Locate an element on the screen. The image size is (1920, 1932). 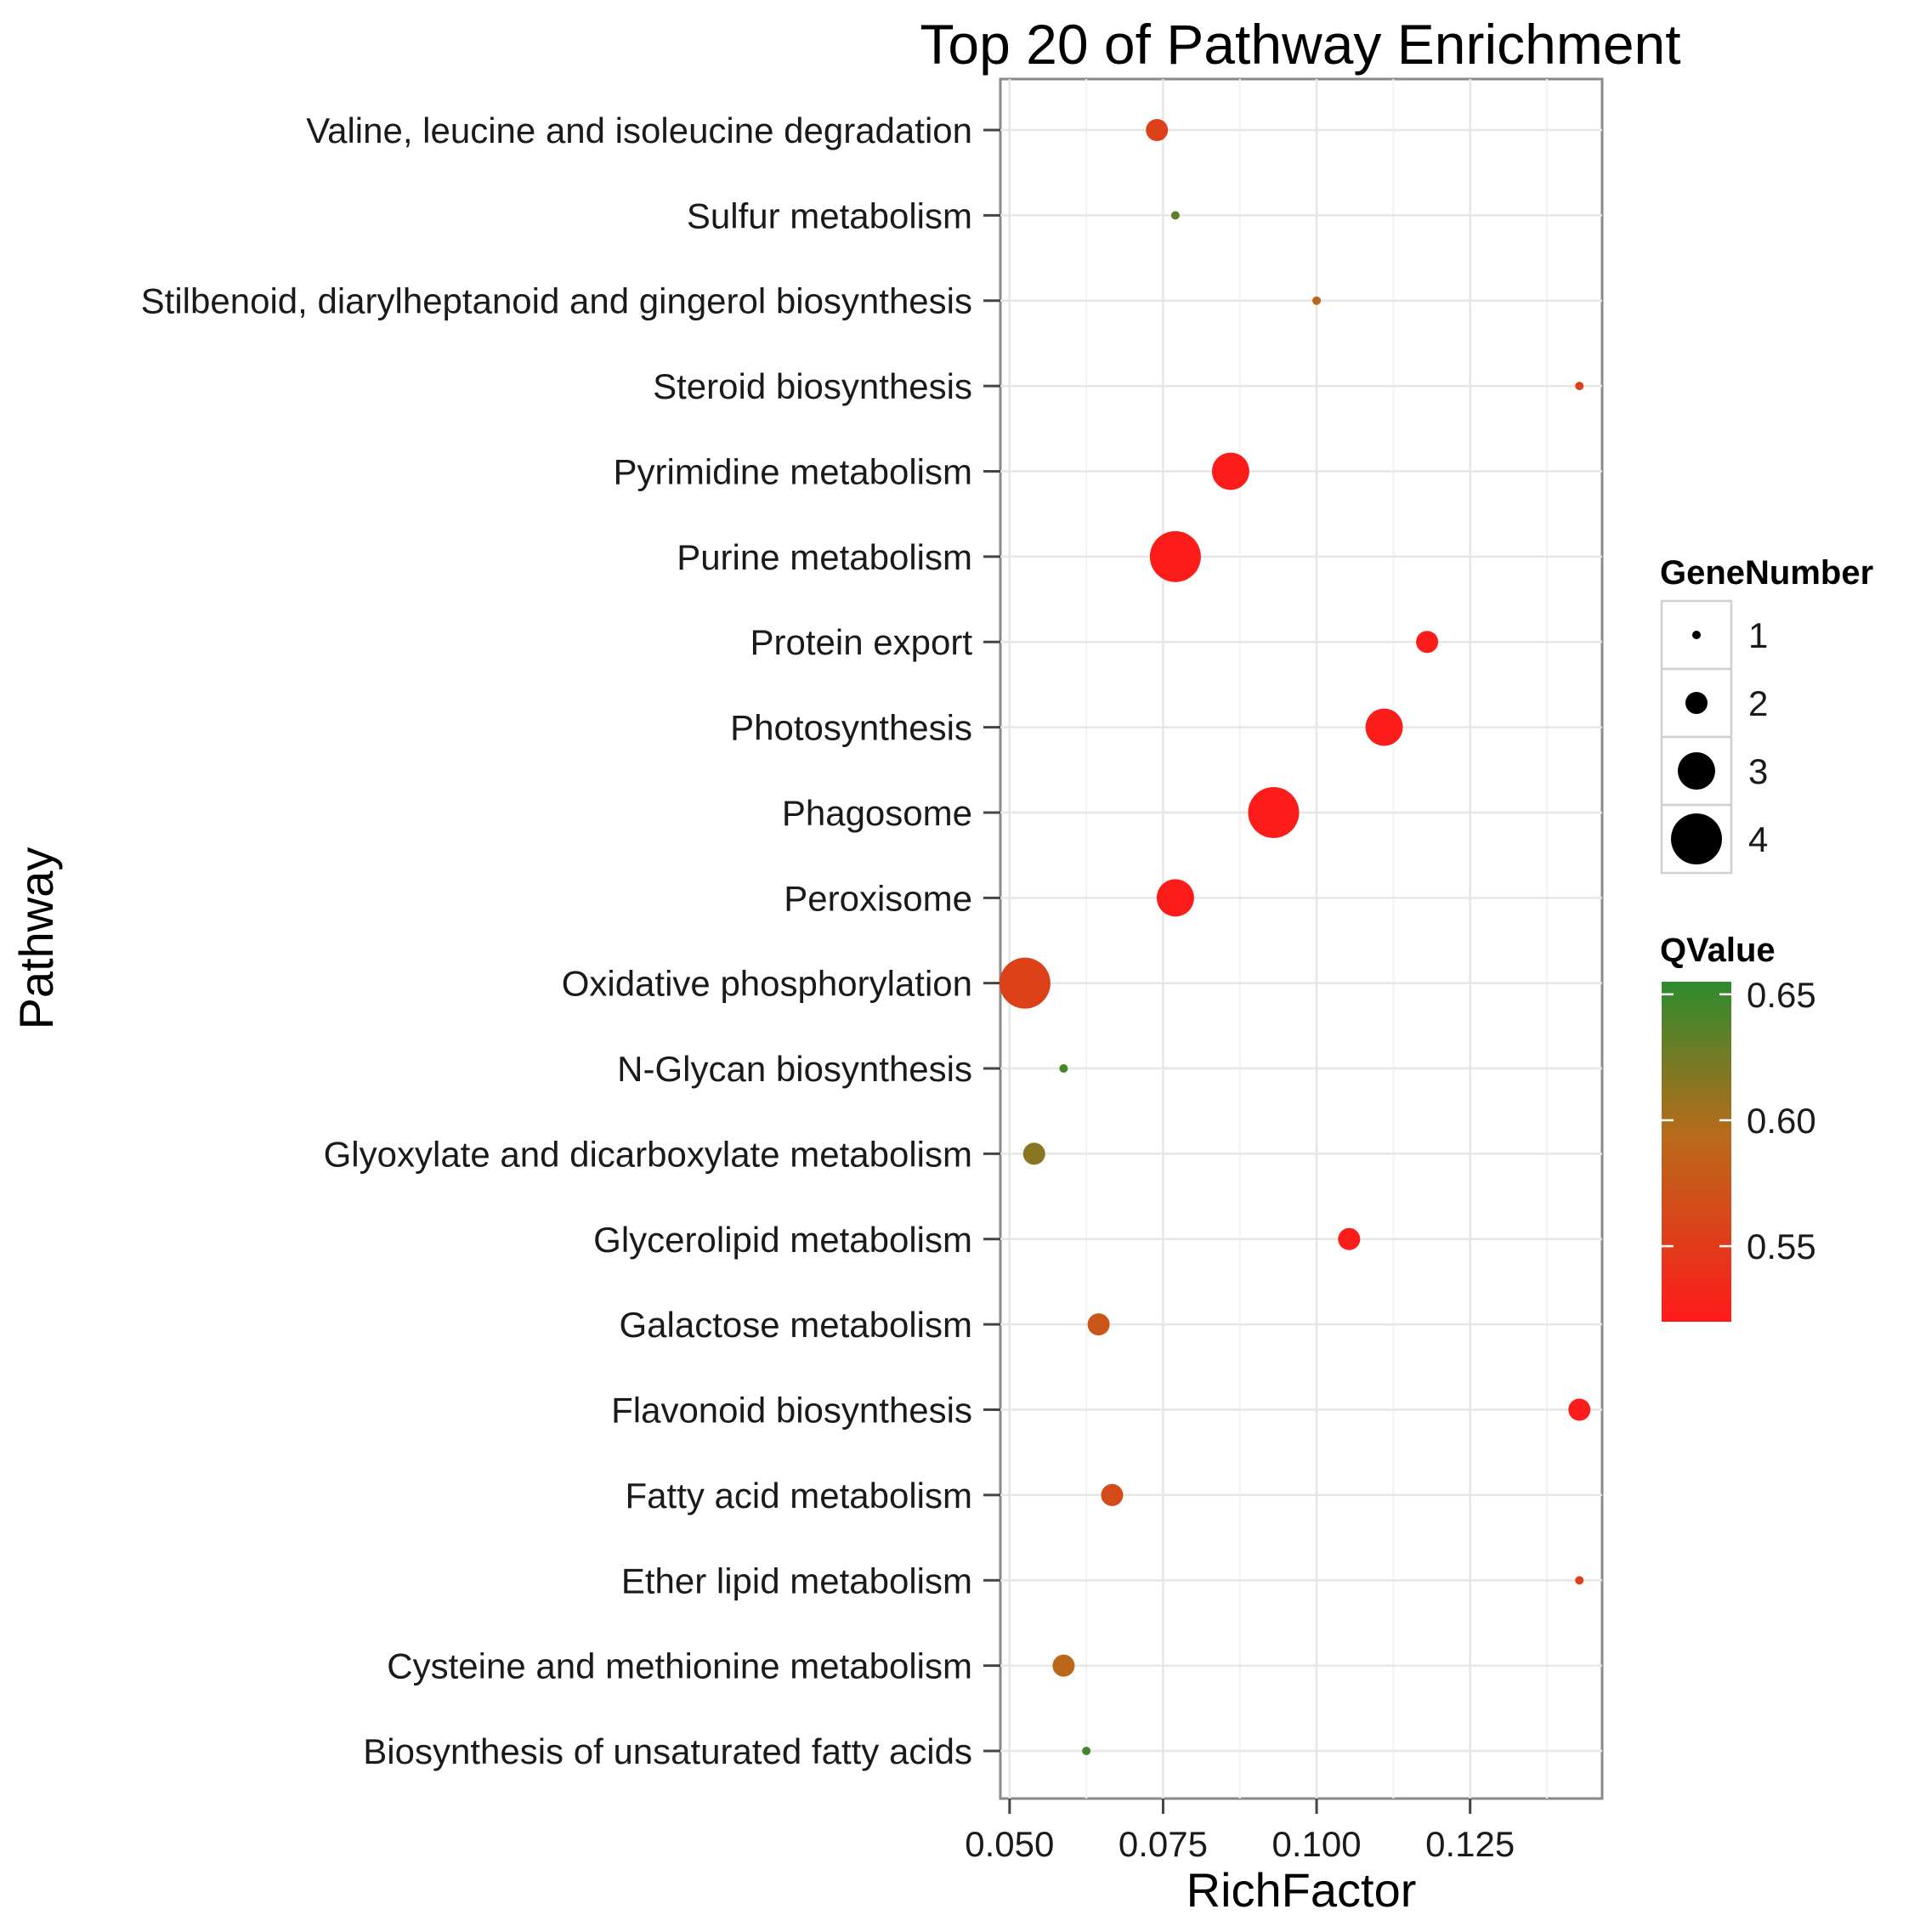
y-tick-label: Steroid biosynthesis is located at coordinates (812, 386).